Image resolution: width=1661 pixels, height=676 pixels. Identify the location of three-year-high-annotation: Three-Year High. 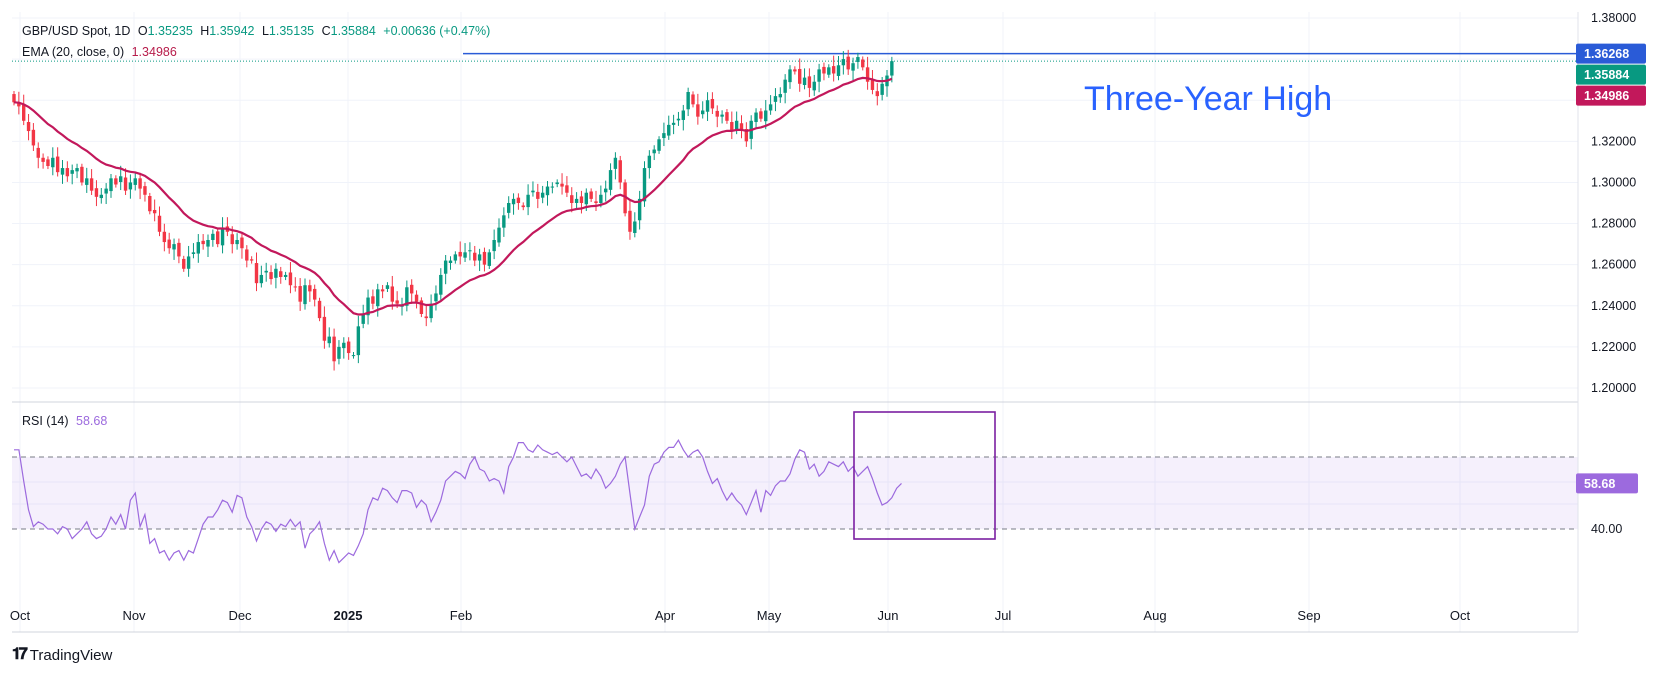
(1208, 99).